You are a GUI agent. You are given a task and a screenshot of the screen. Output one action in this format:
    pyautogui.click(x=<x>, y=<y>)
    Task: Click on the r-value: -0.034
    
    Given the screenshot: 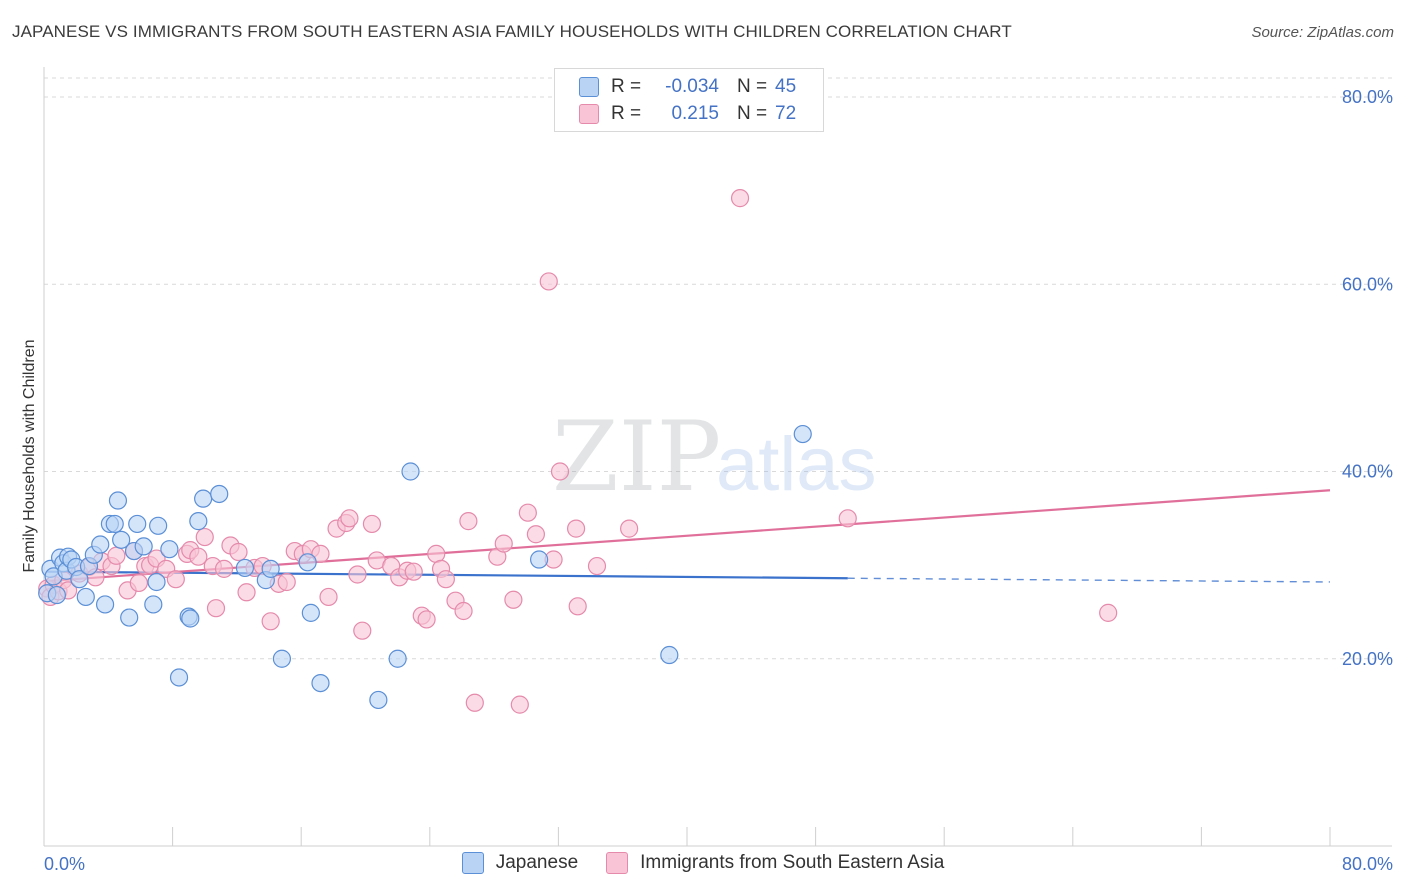 What is the action you would take?
    pyautogui.click(x=692, y=86)
    